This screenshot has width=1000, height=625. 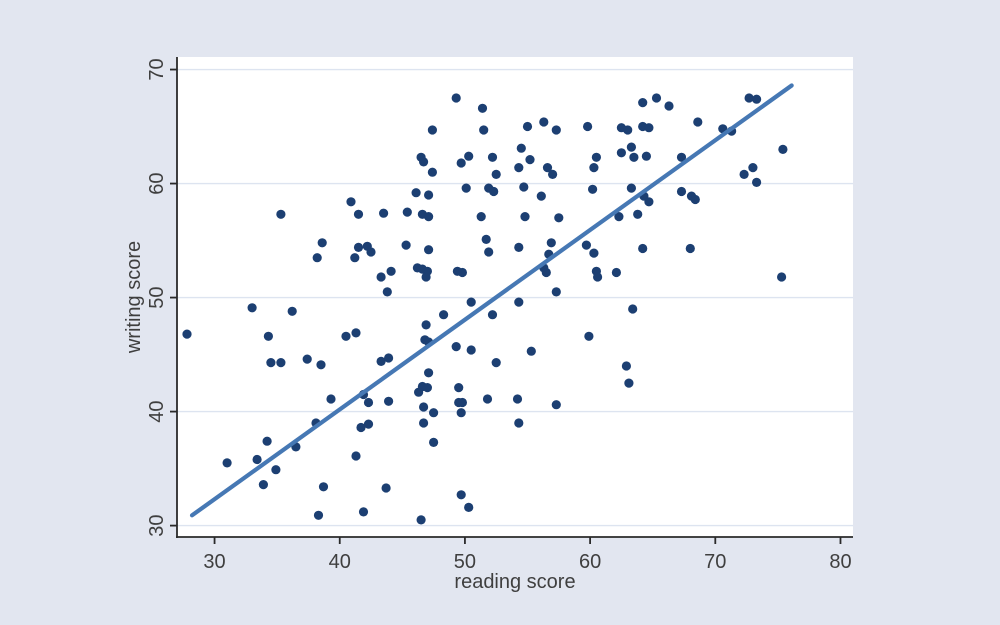 What do you see at coordinates (340, 562) in the screenshot?
I see `x-tick-label-40: 40` at bounding box center [340, 562].